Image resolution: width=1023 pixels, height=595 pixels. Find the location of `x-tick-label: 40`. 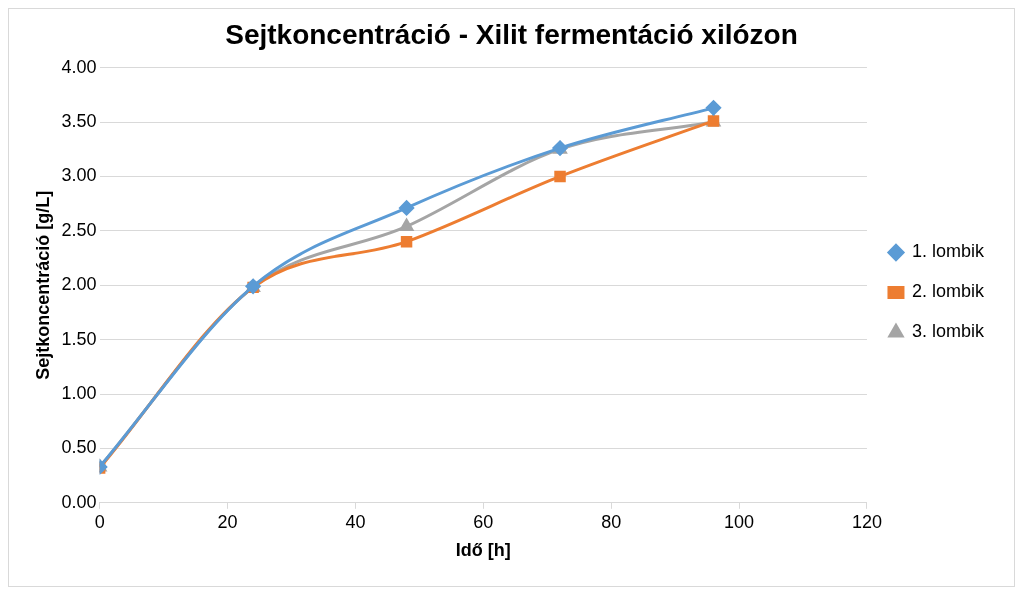

x-tick-label: 40 is located at coordinates (355, 521).